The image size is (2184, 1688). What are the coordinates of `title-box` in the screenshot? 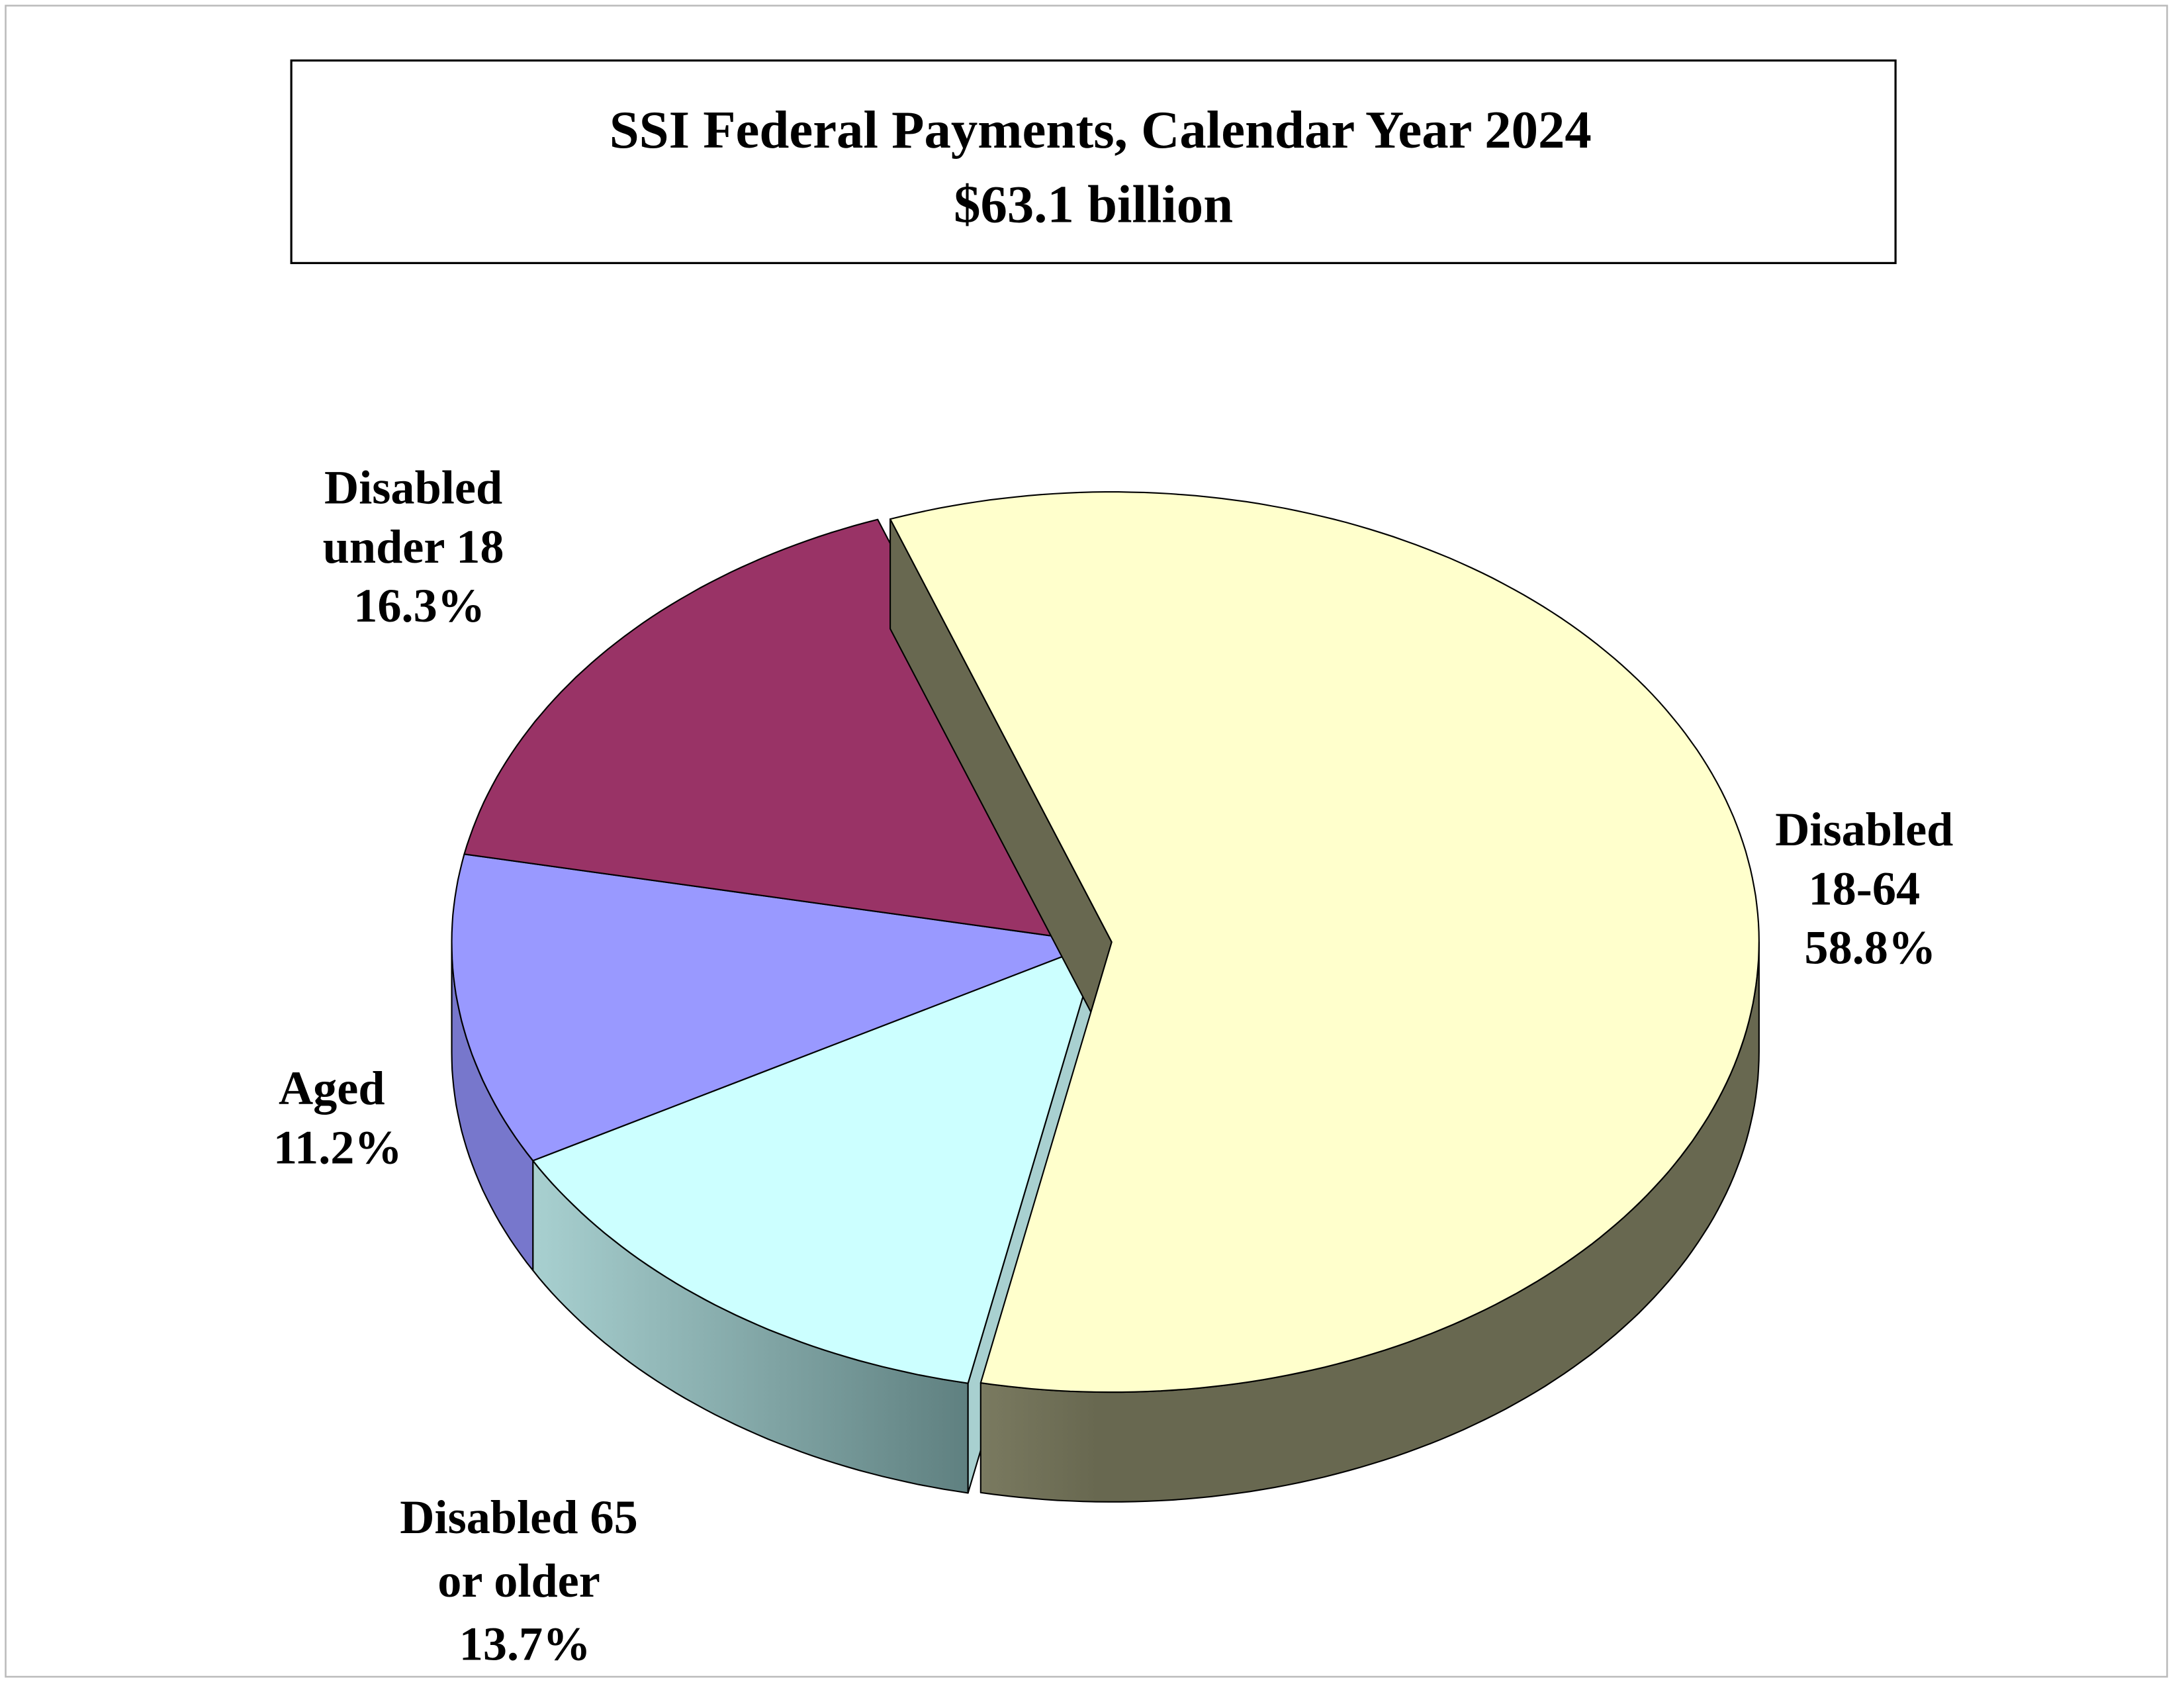 It's located at (1093, 161).